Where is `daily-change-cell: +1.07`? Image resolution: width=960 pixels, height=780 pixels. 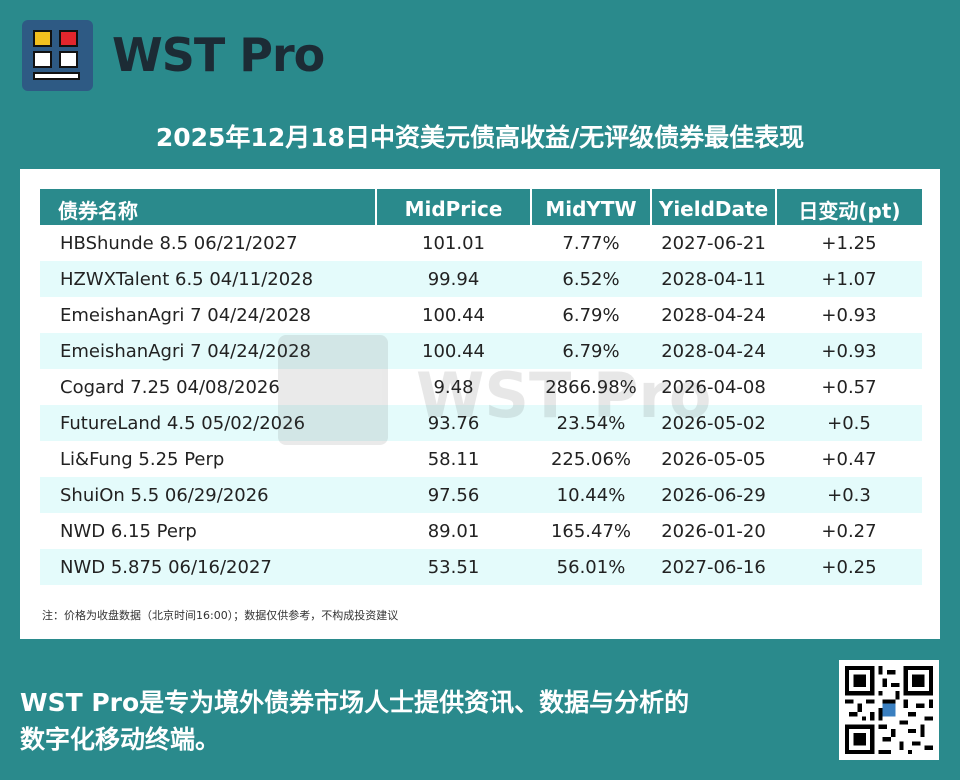
daily-change-cell: +1.07 is located at coordinates (849, 279).